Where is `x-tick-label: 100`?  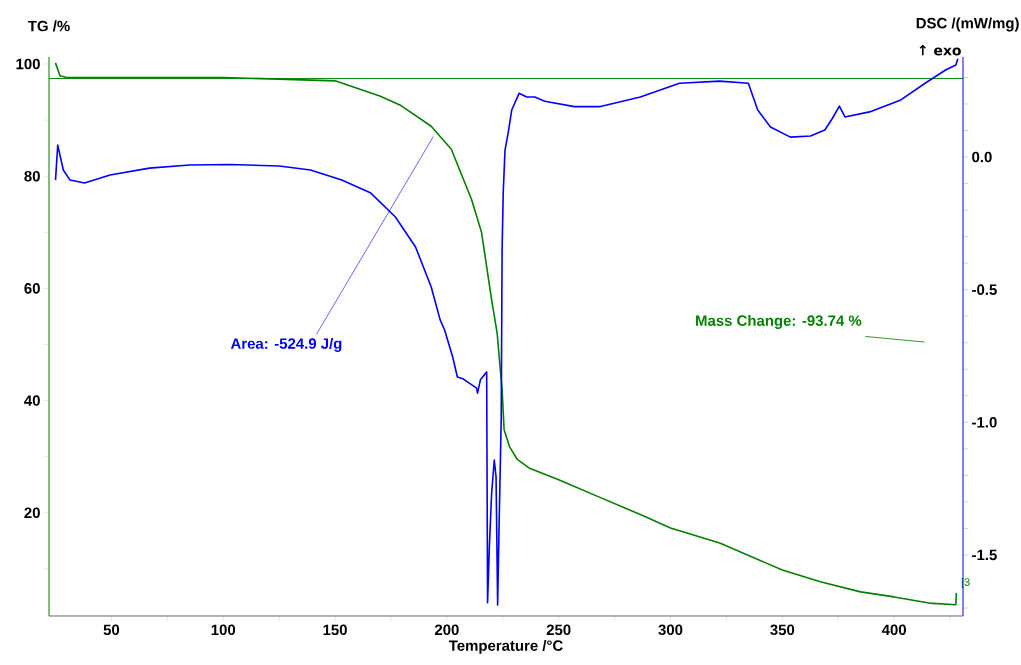
x-tick-label: 100 is located at coordinates (223, 630).